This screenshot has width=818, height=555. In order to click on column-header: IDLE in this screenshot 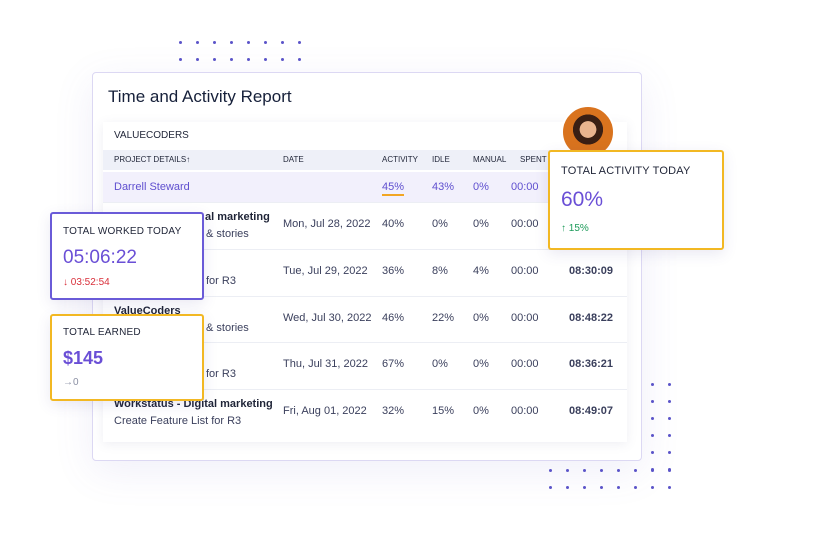, I will do `click(441, 159)`.